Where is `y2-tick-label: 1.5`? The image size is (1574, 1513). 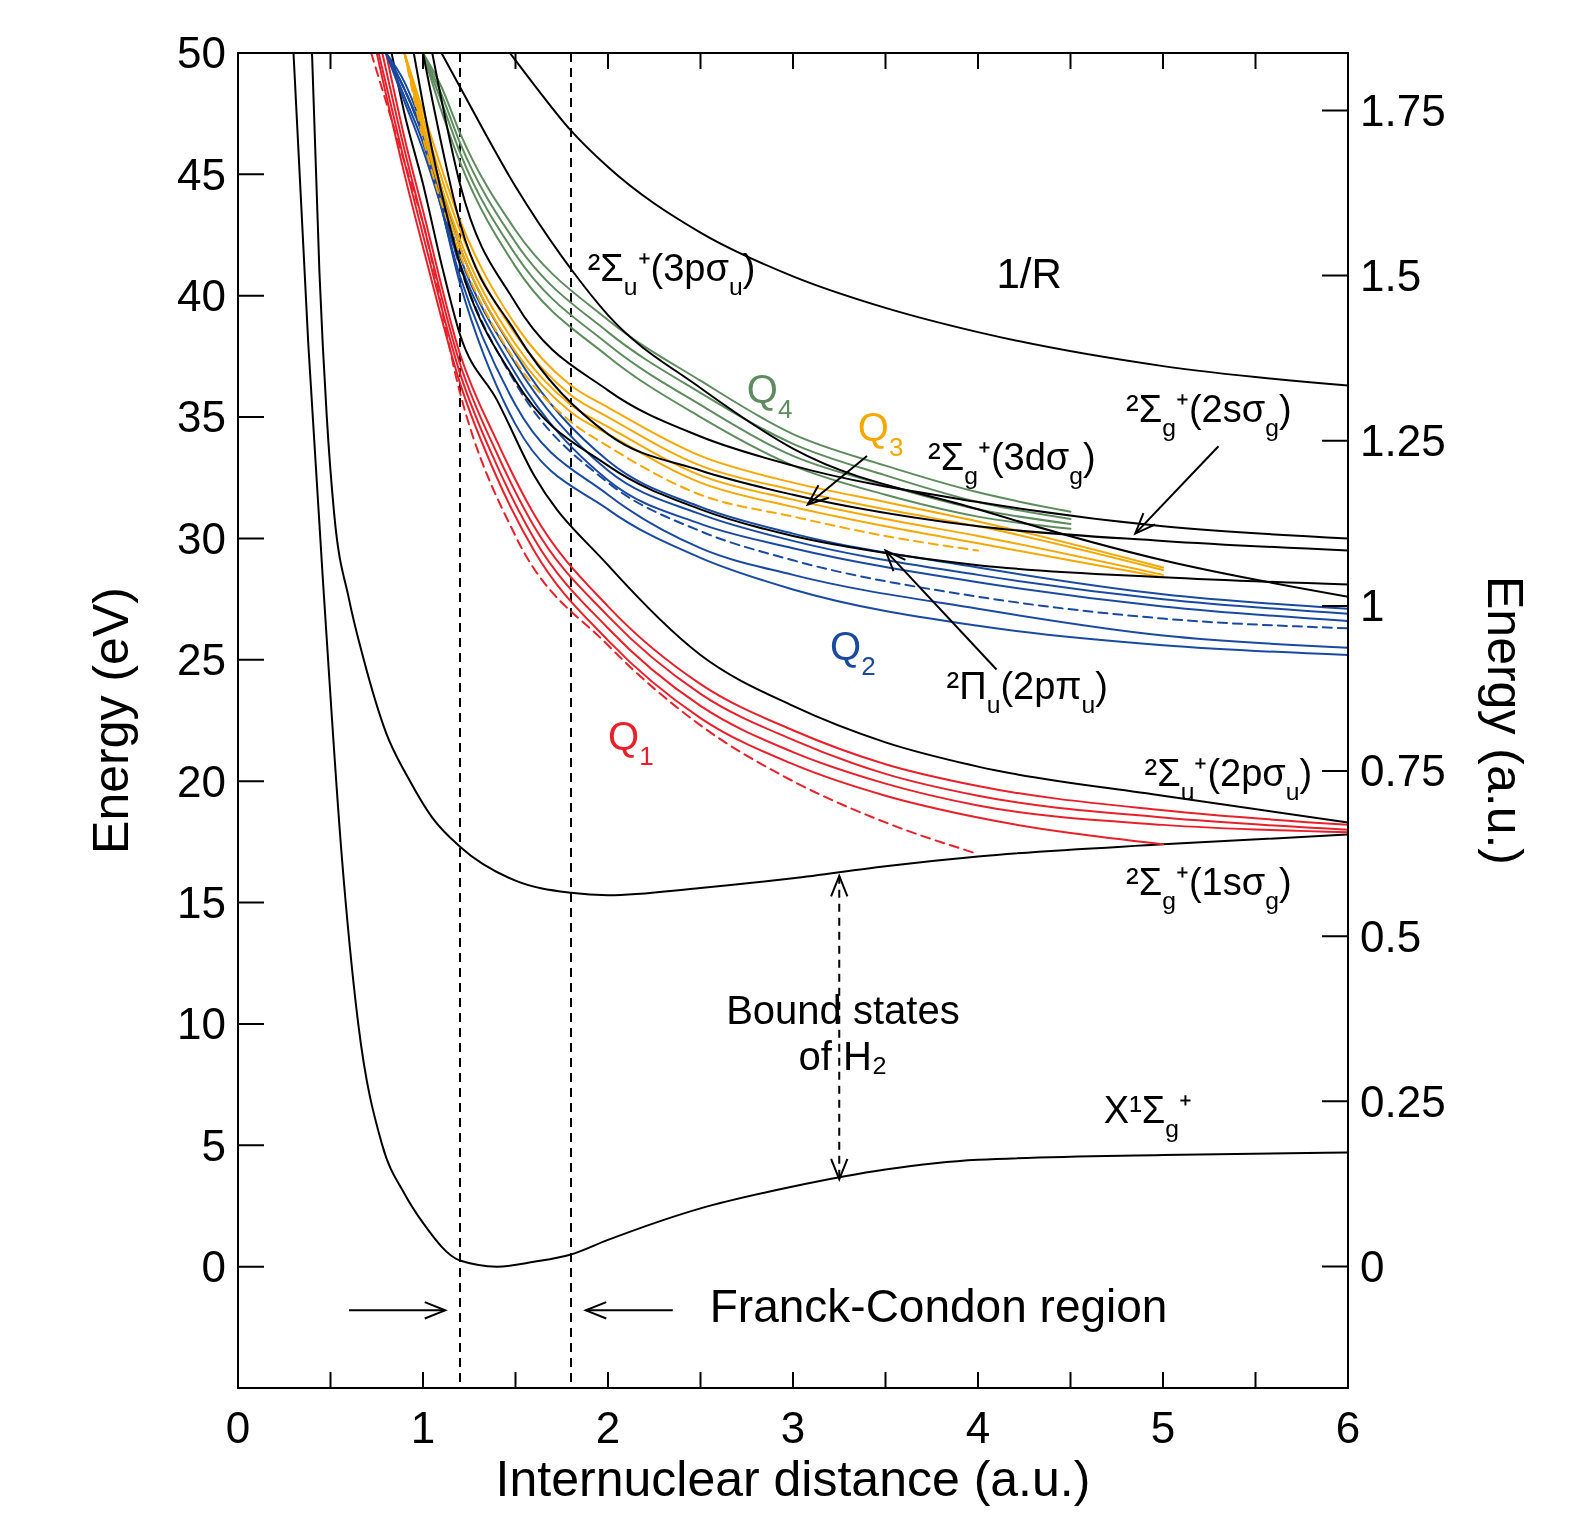
y2-tick-label: 1.5 is located at coordinates (1391, 276).